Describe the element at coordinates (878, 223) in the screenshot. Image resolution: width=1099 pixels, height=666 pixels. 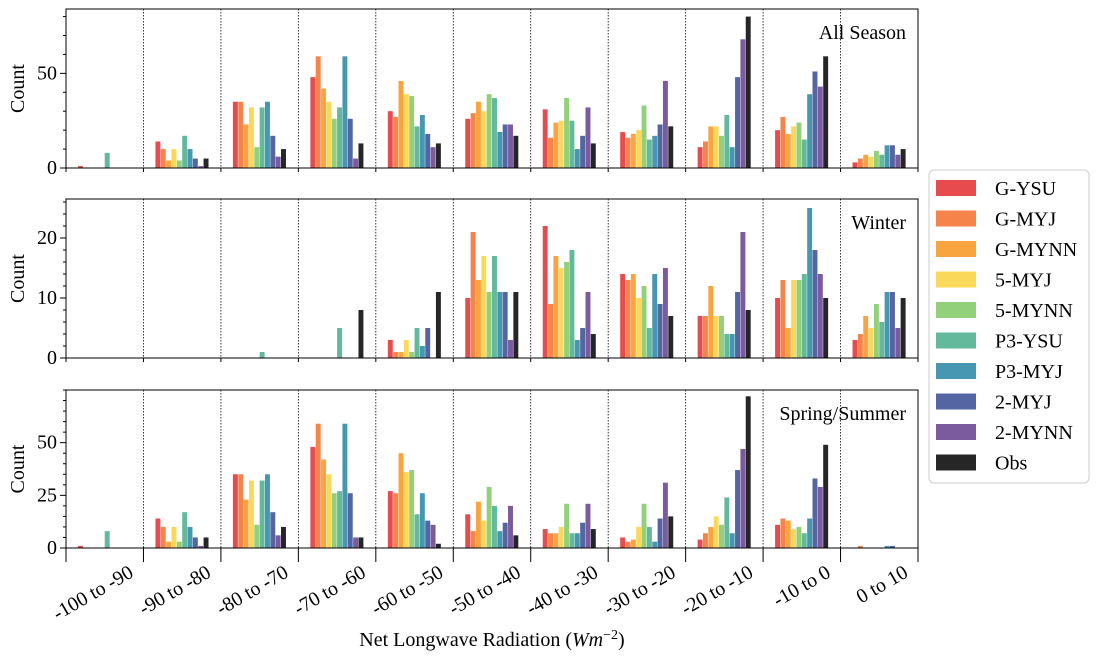
I see `panel-title: Winter` at that location.